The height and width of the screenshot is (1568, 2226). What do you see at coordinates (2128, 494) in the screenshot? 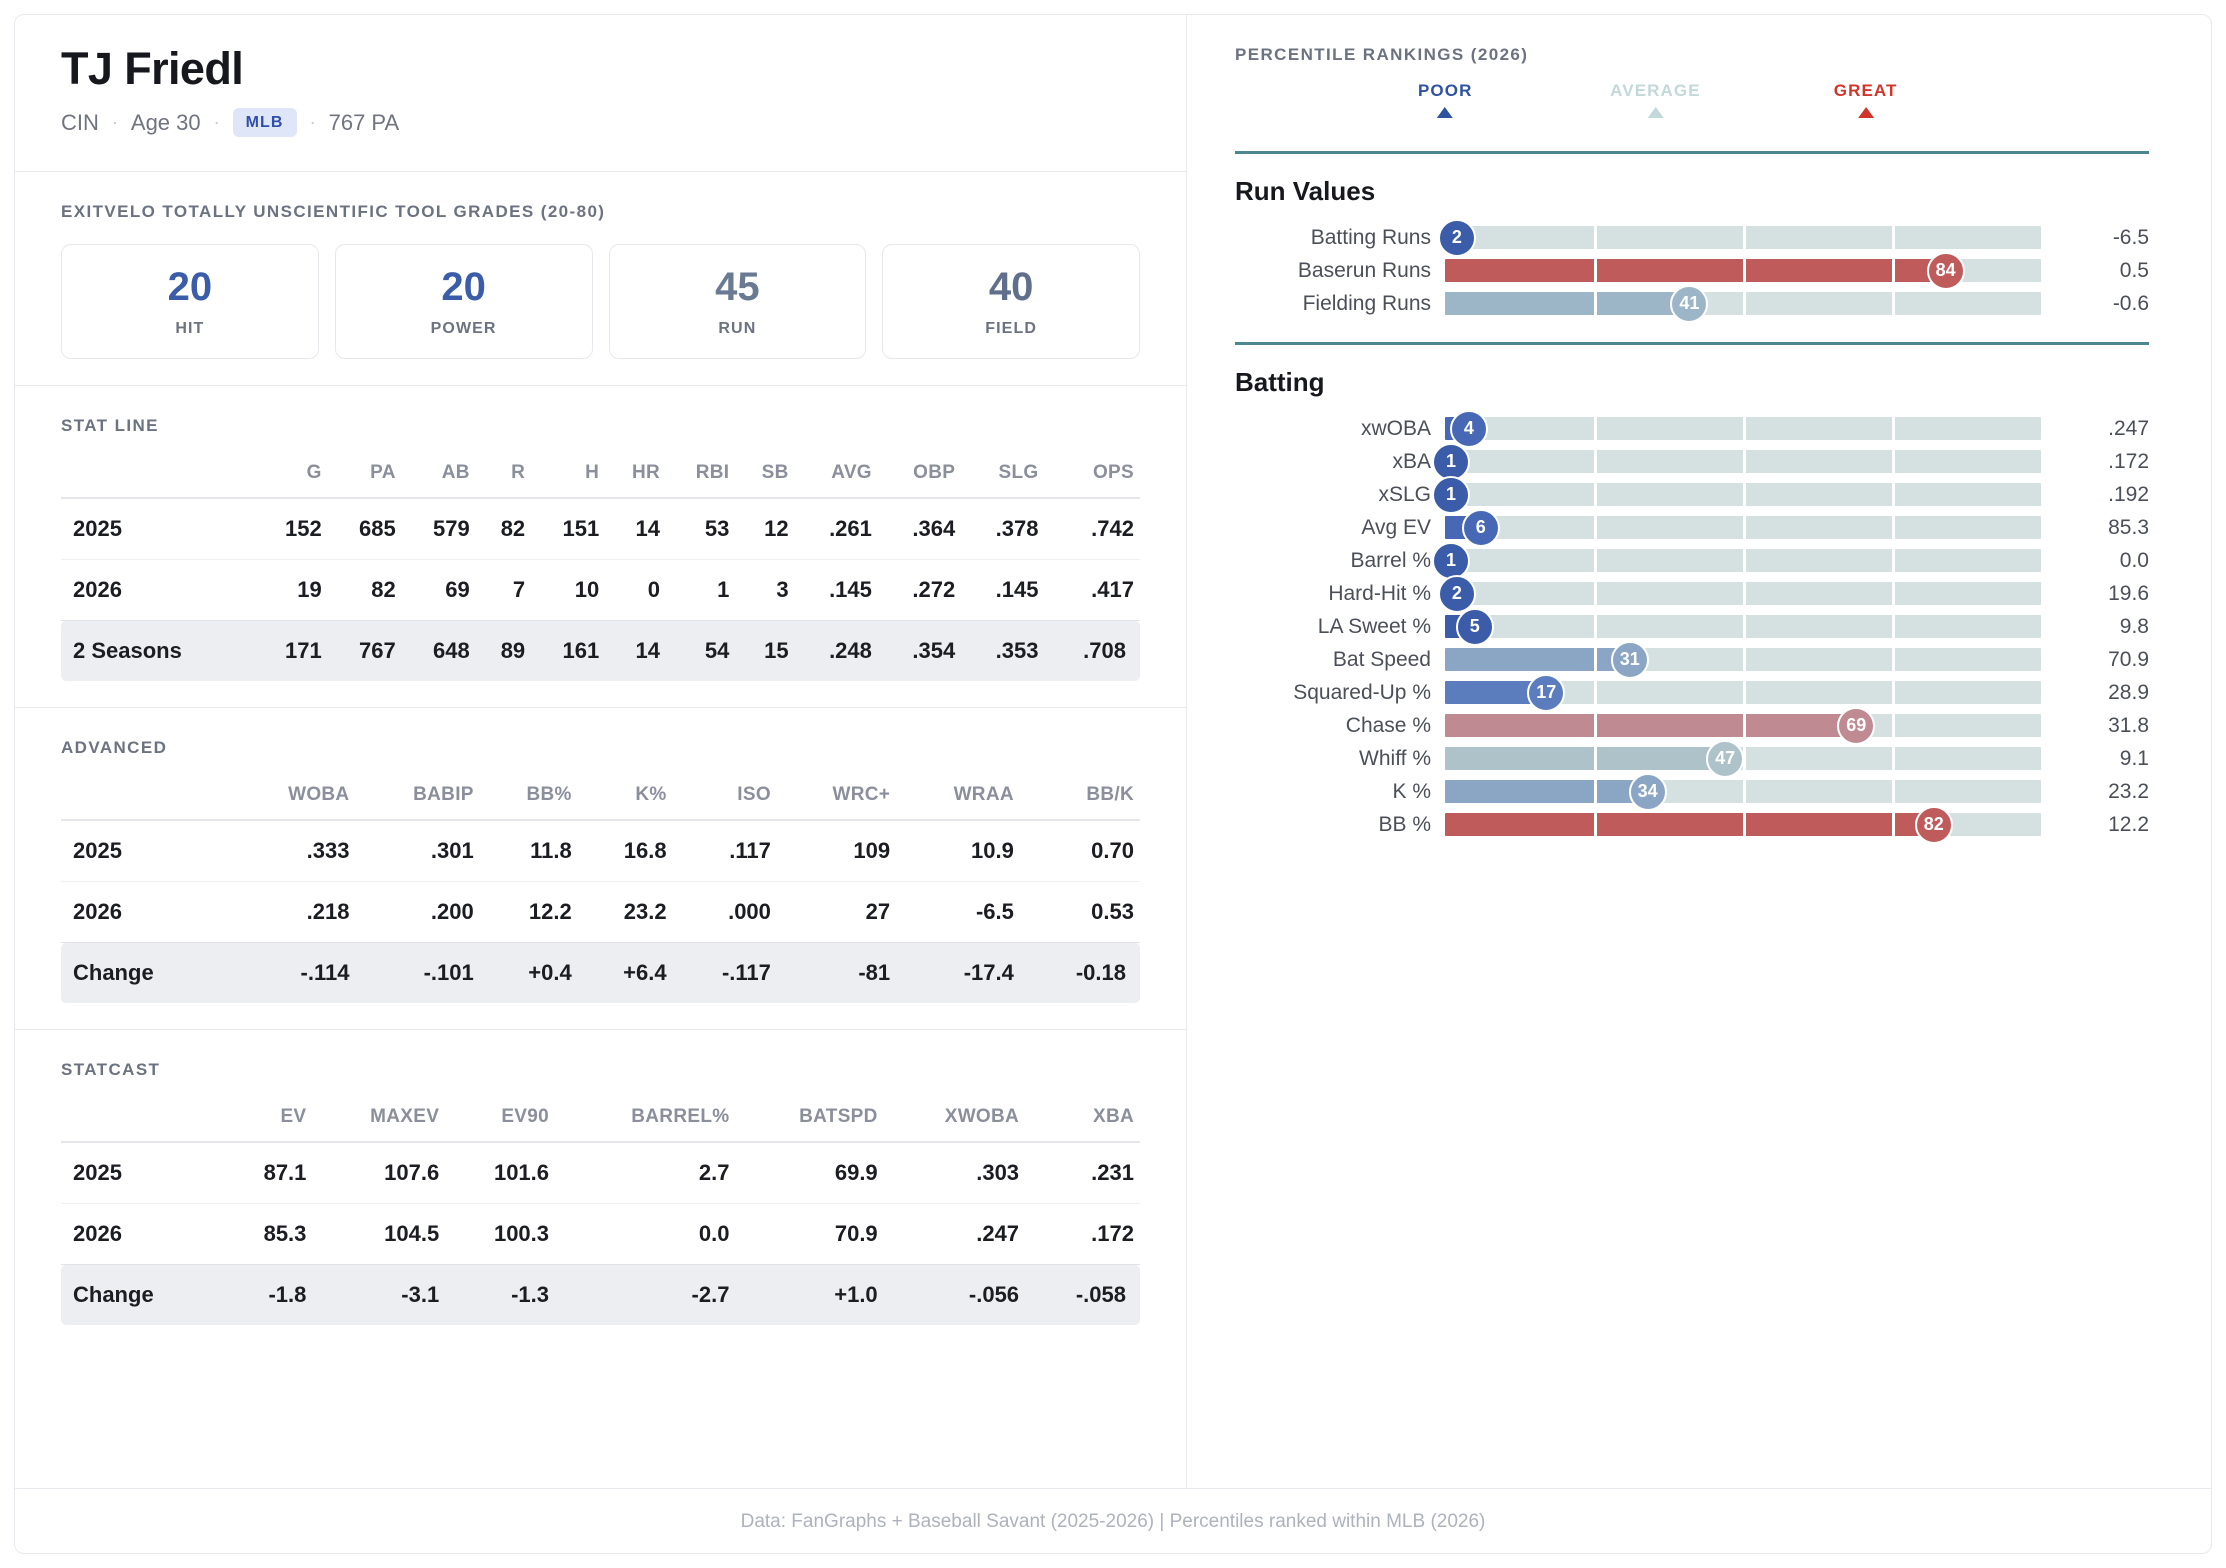
I see `percentile-metric-value: .192` at bounding box center [2128, 494].